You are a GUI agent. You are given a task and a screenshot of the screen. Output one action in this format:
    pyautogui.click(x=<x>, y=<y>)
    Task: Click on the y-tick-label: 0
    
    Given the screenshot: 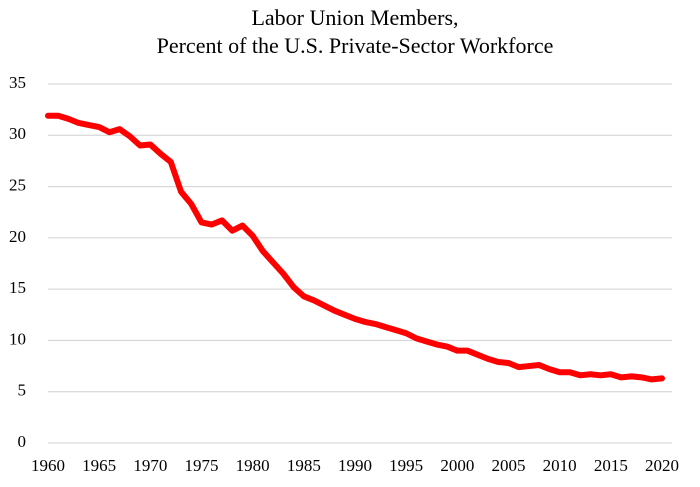 What is the action you would take?
    pyautogui.click(x=22, y=441)
    